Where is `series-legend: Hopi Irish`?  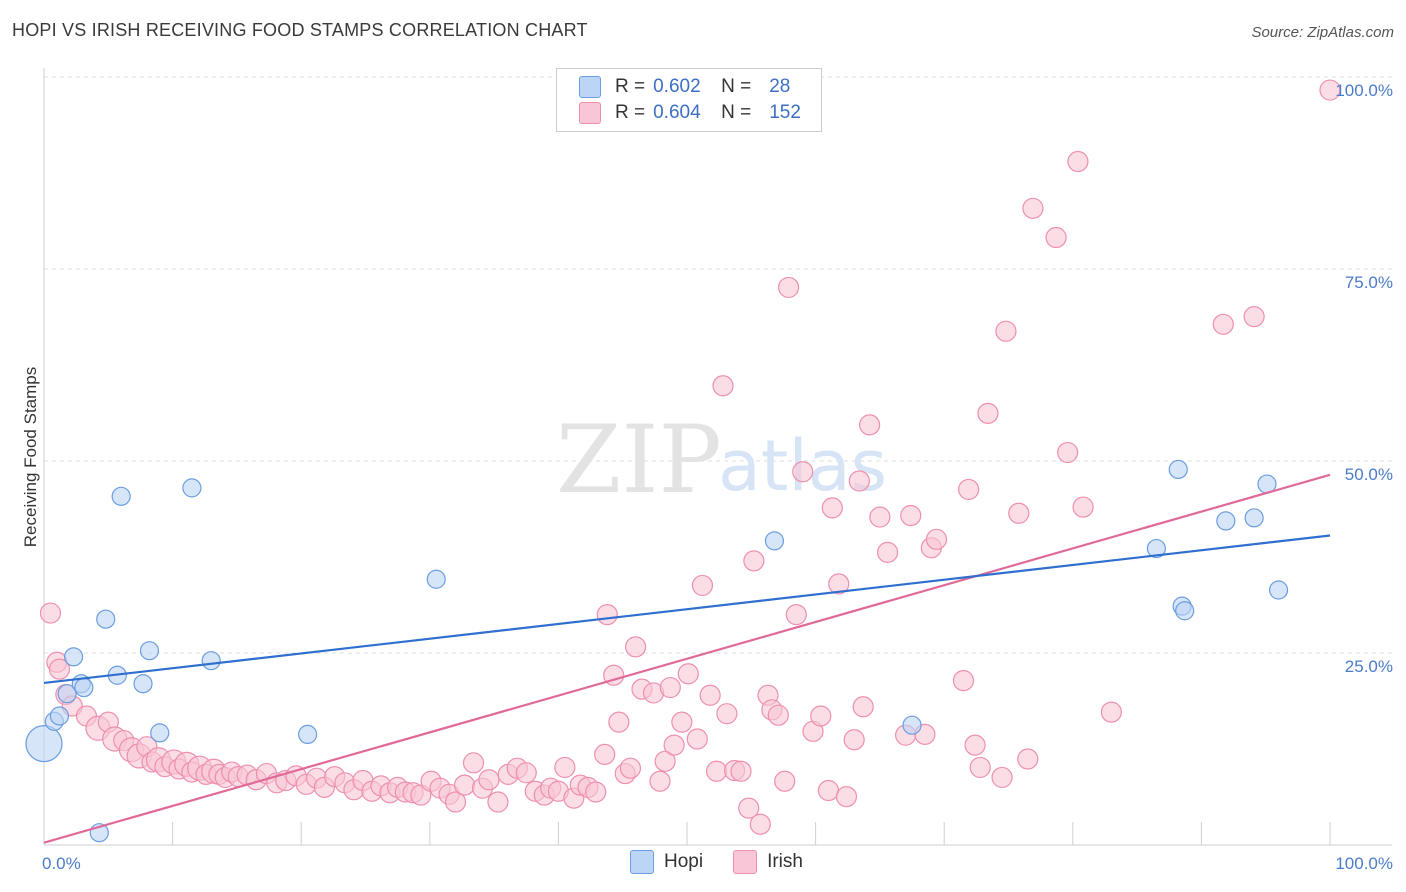
series-legend: Hopi Irish is located at coordinates (731, 862).